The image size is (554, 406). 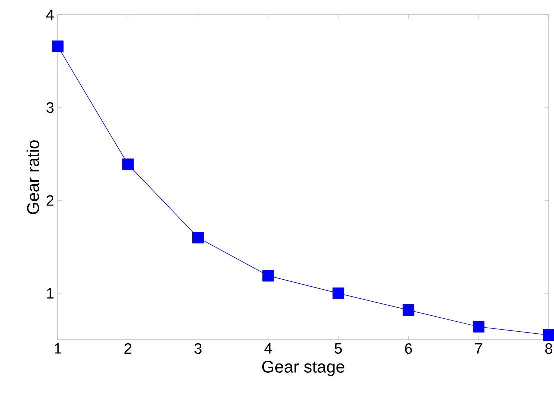 What do you see at coordinates (50, 15) in the screenshot?
I see `y-tick-label: 4` at bounding box center [50, 15].